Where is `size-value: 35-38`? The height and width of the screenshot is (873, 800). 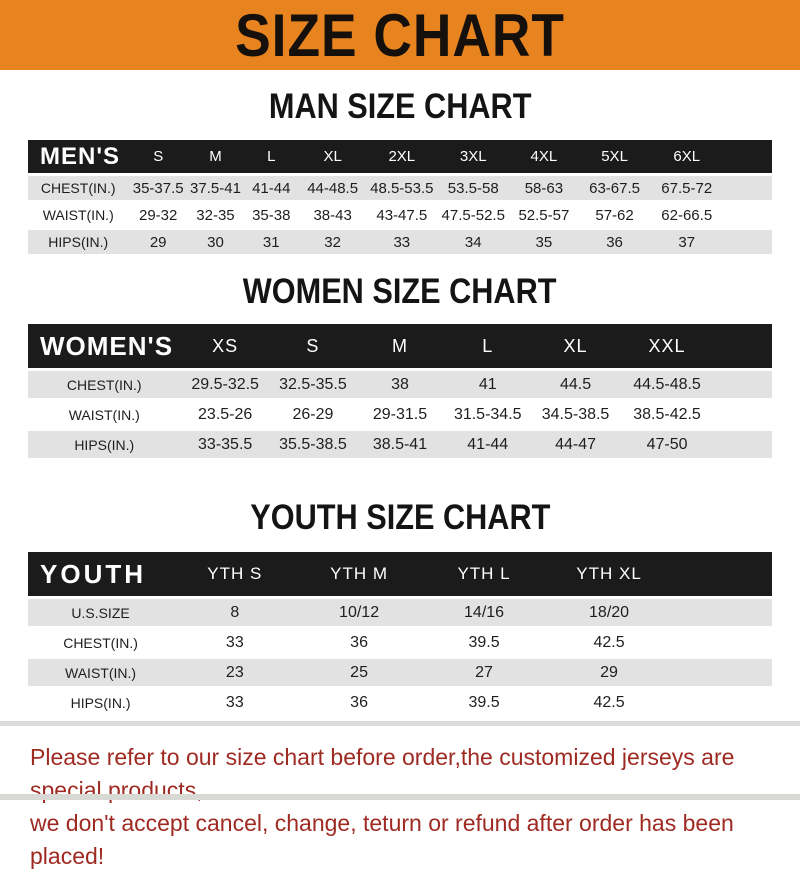 size-value: 35-38 is located at coordinates (271, 215).